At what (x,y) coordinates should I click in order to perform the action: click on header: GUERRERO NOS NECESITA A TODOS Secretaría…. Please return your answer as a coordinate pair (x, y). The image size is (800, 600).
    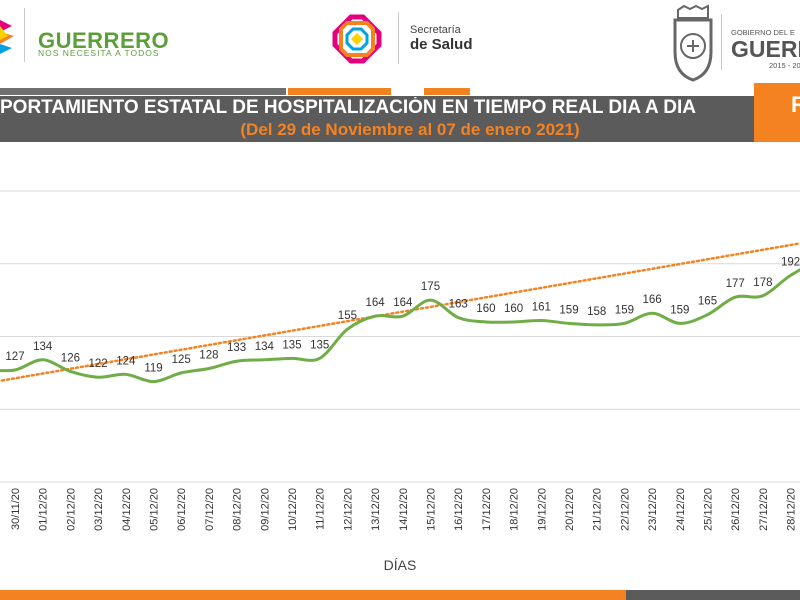
    Looking at the image, I should click on (400, 44).